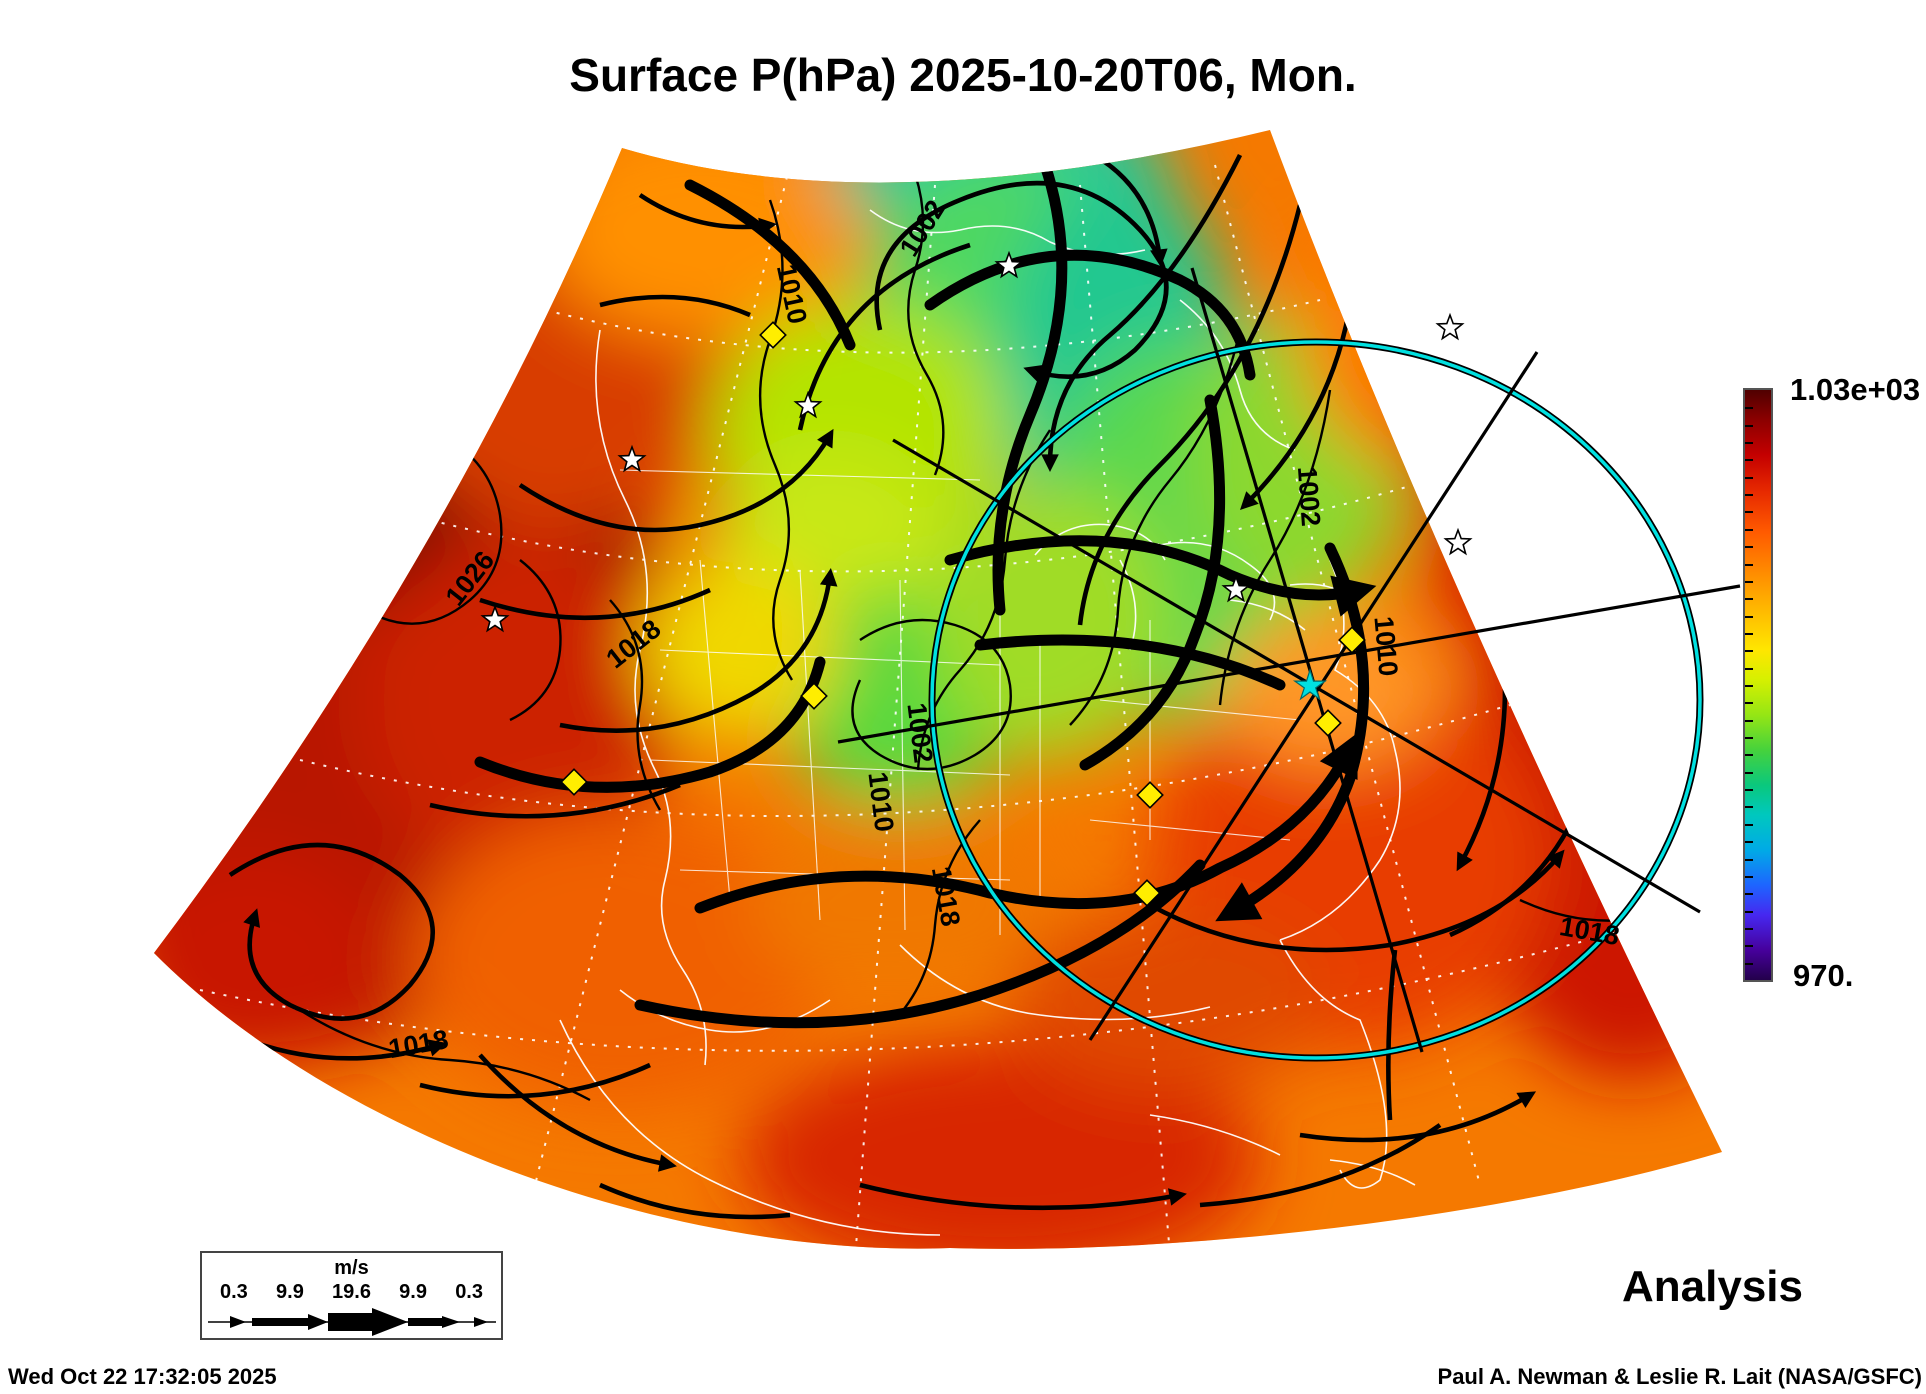  I want to click on map-title: Surface P(hPa) 2025-10-20T06, Mon., so click(963, 75).